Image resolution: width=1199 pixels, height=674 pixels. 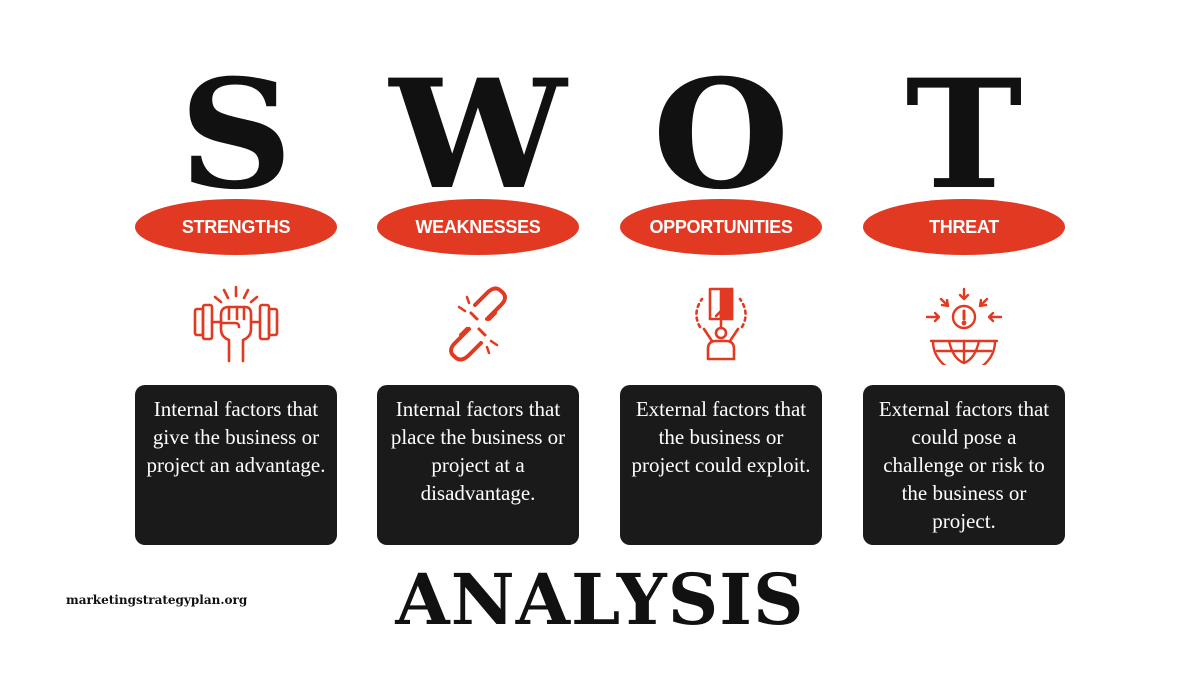 I want to click on swot-letter: O, so click(x=721, y=135).